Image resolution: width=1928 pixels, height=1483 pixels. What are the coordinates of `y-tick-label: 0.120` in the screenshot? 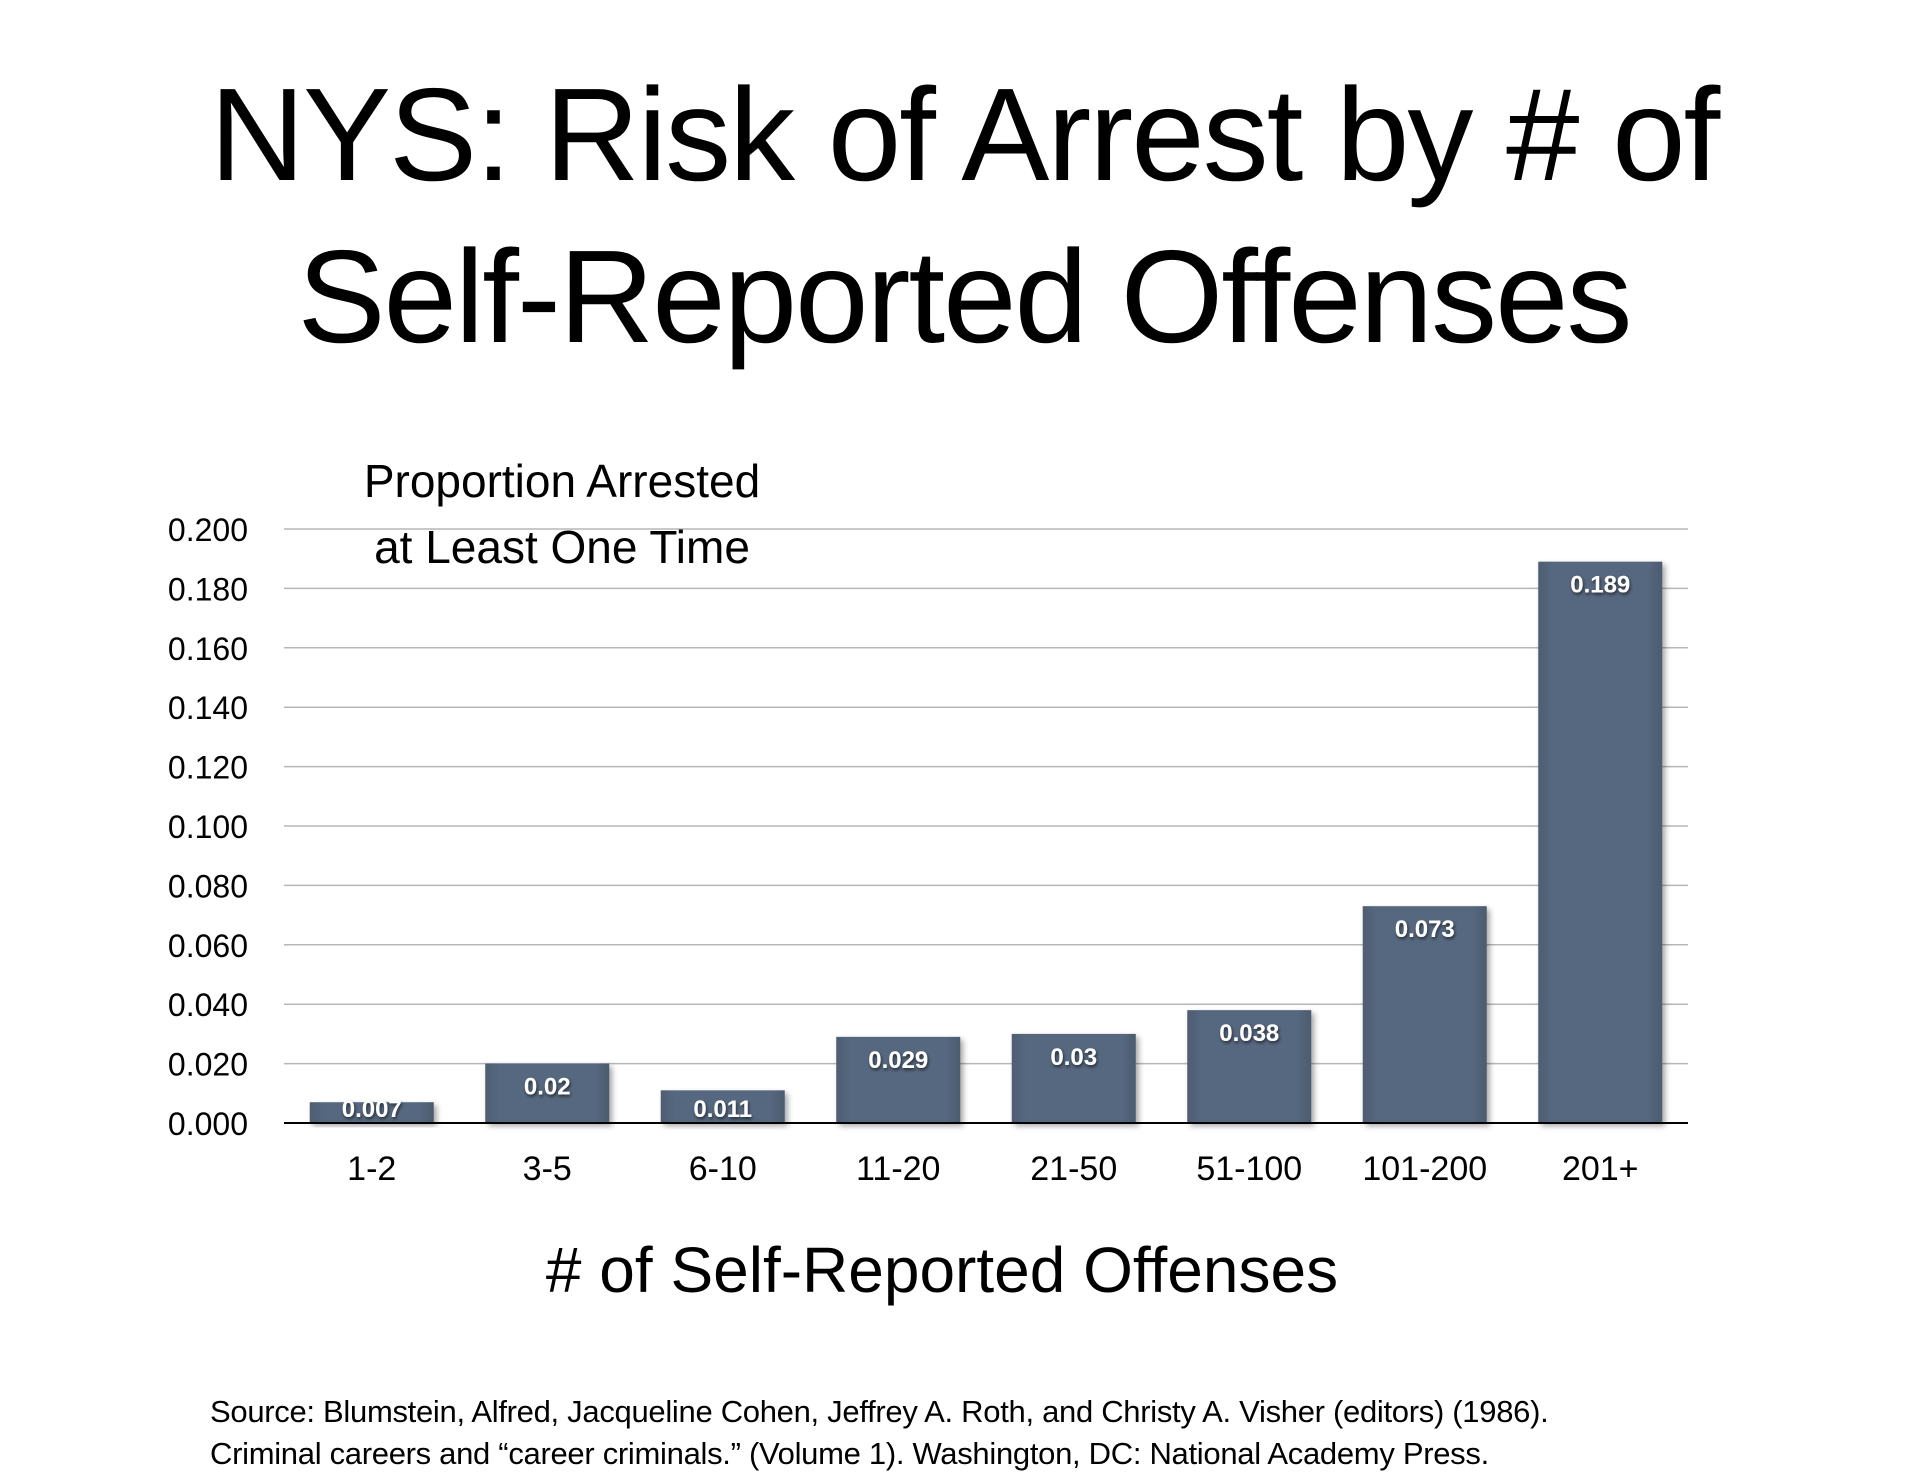 It's located at (208, 768).